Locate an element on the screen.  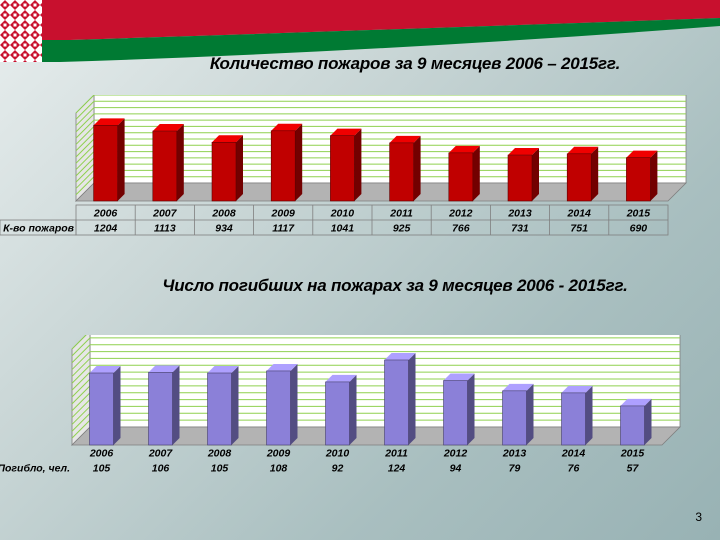
deaths-year-label: 2015 is located at coordinates (632, 454).